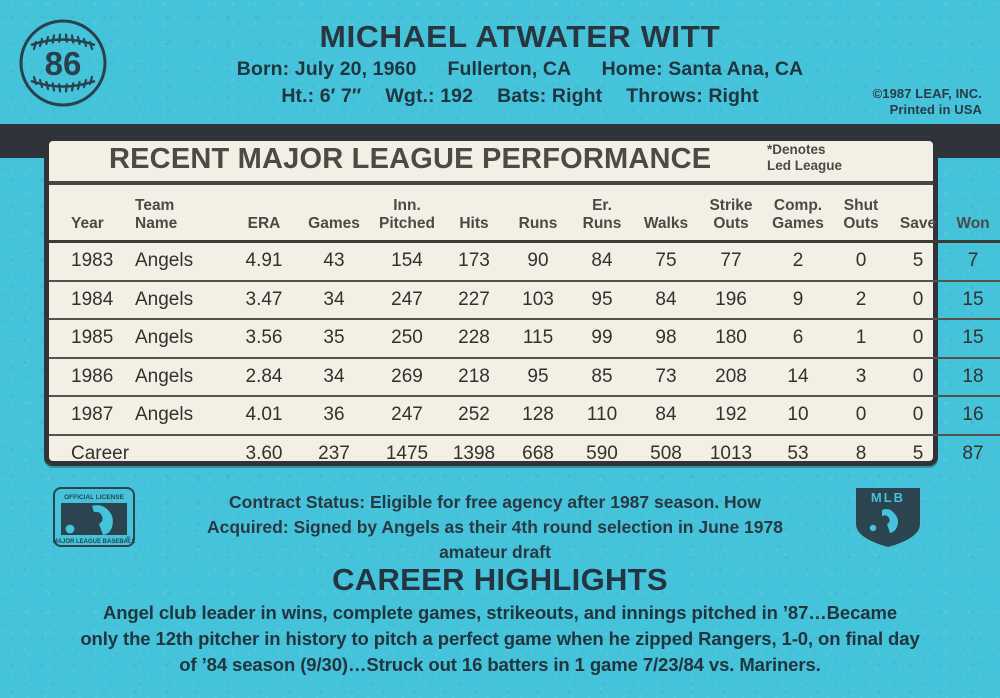 The image size is (1000, 698). I want to click on cell-era: 3.56, so click(264, 339).